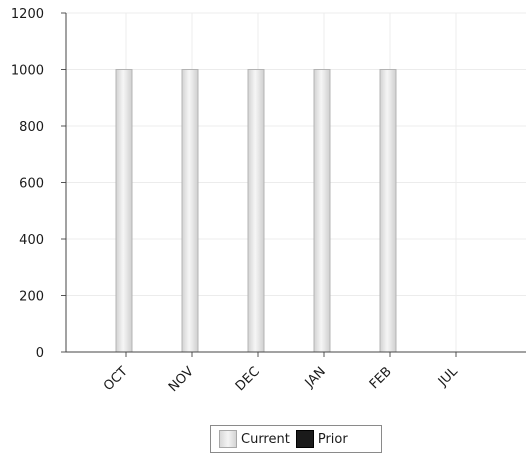 Image resolution: width=526 pixels, height=458 pixels. I want to click on y-tick-label: 400, so click(31, 240).